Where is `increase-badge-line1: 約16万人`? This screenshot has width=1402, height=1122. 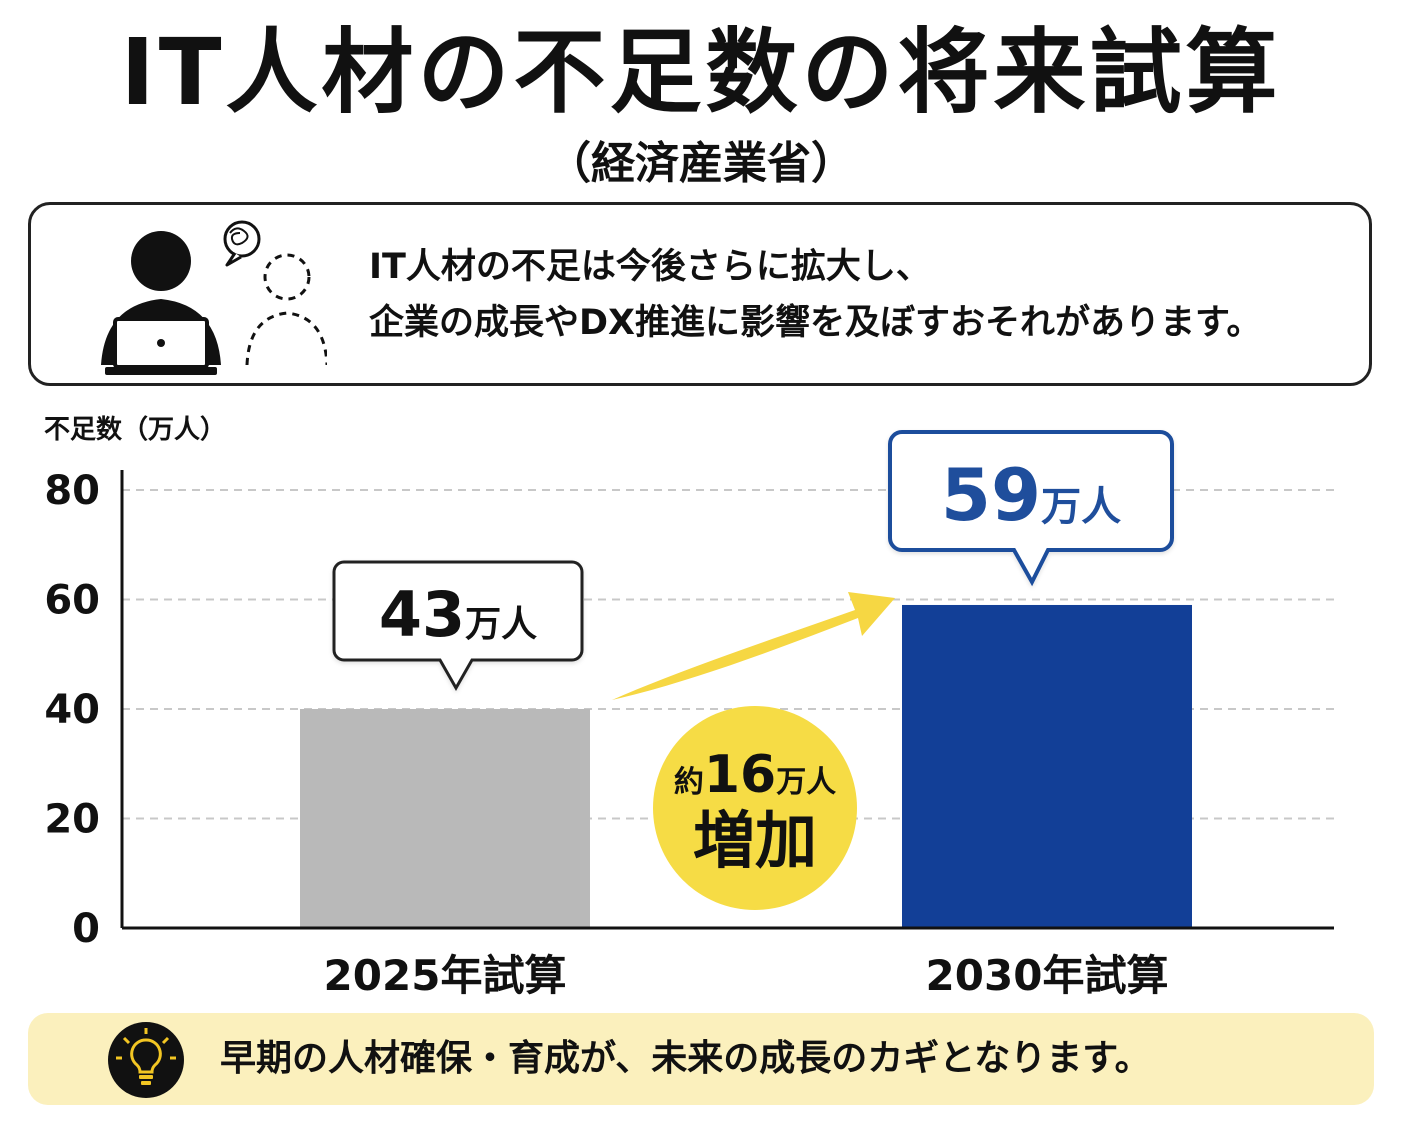
increase-badge-line1: 約16万人 is located at coordinates (755, 775).